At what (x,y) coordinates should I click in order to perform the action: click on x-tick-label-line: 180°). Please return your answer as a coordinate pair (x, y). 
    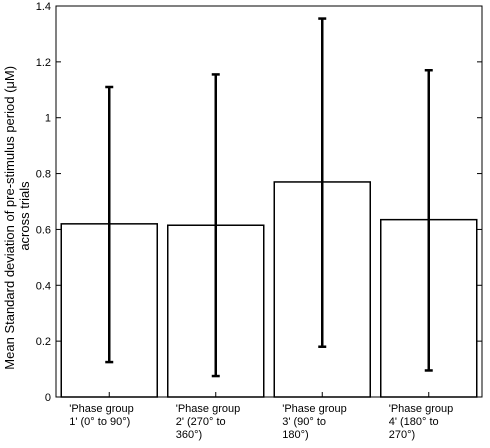
    Looking at the image, I should click on (295, 435).